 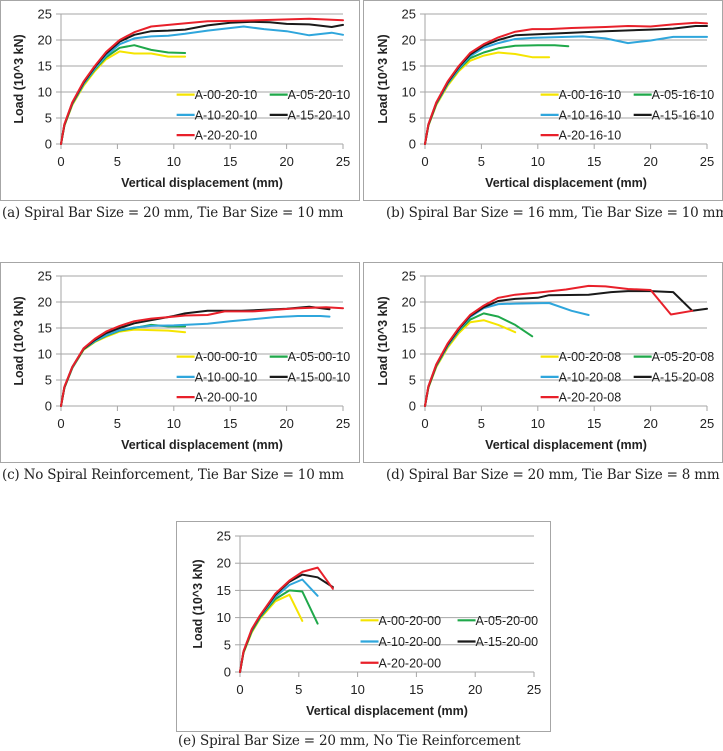 What do you see at coordinates (412, 380) in the screenshot?
I see `chart-d-ytick-label: 5` at bounding box center [412, 380].